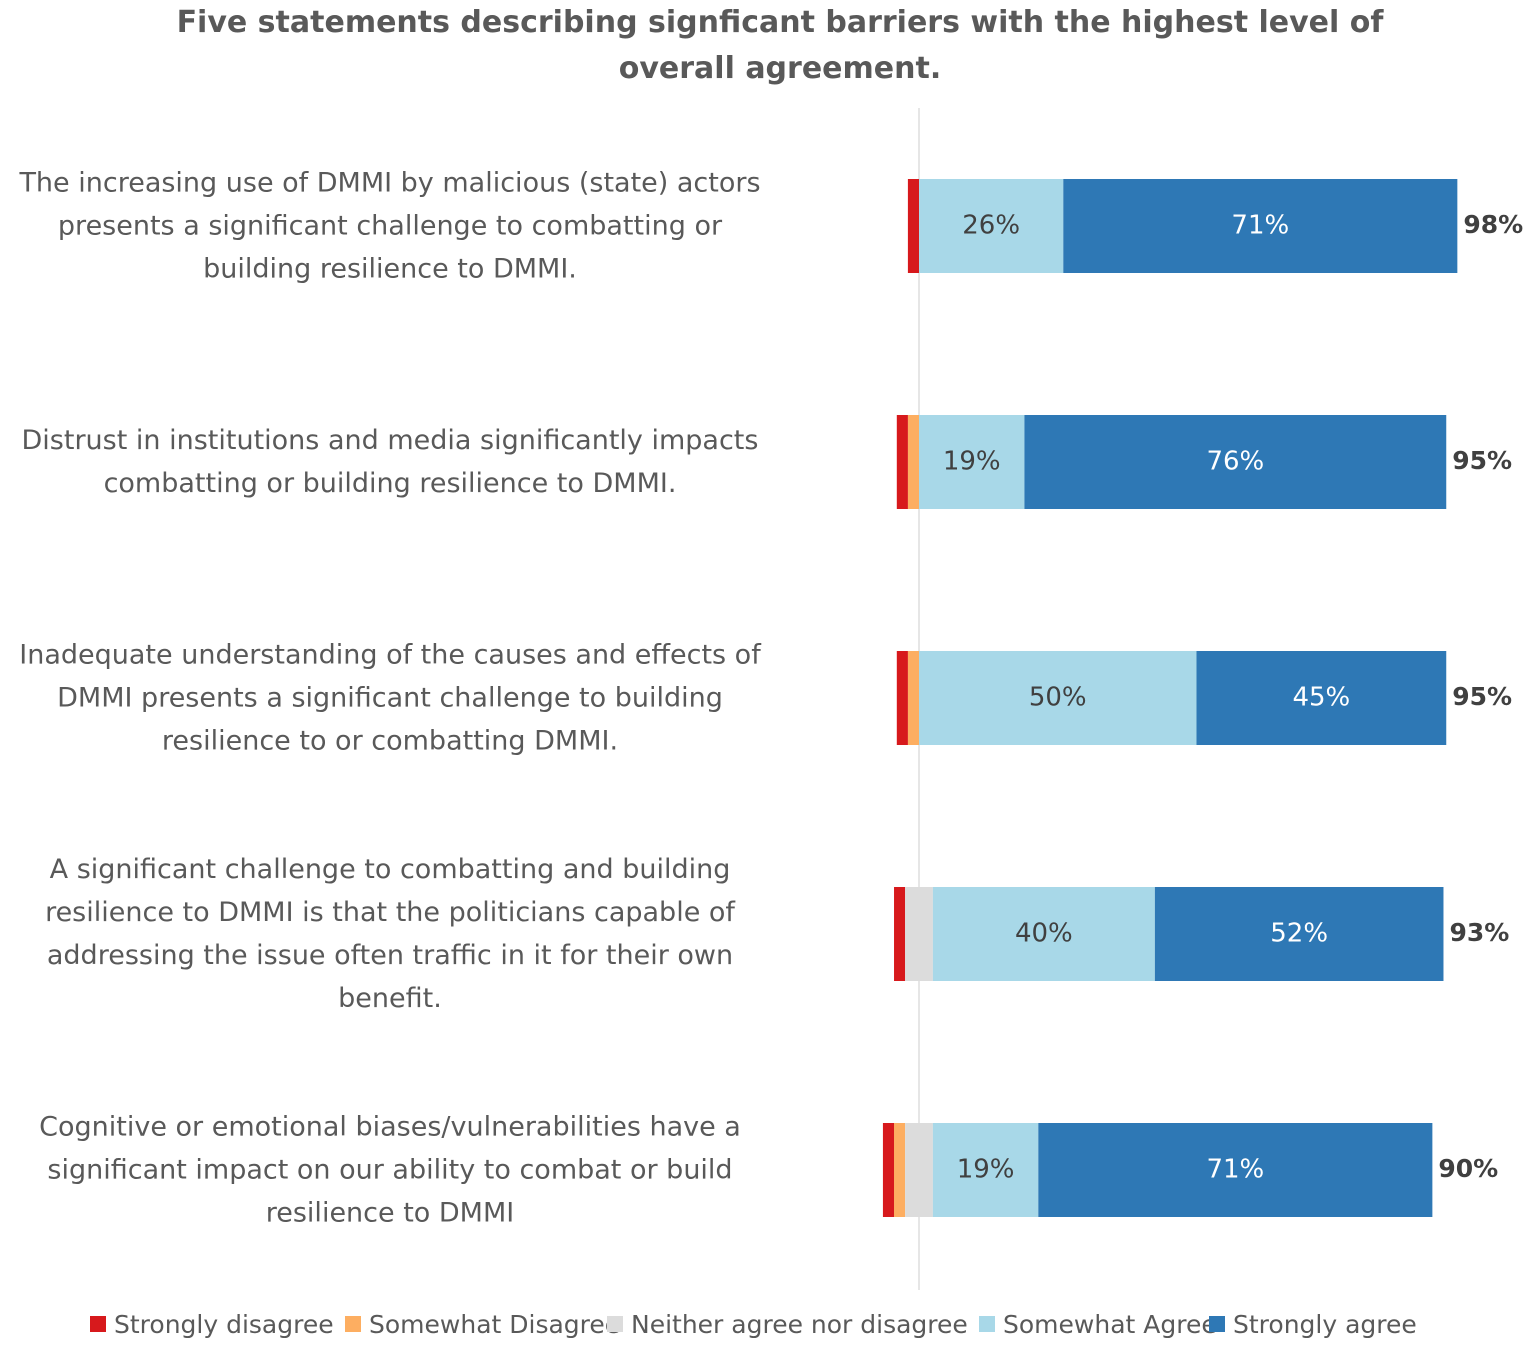  I want to click on data-label: 76%, so click(1235, 462).